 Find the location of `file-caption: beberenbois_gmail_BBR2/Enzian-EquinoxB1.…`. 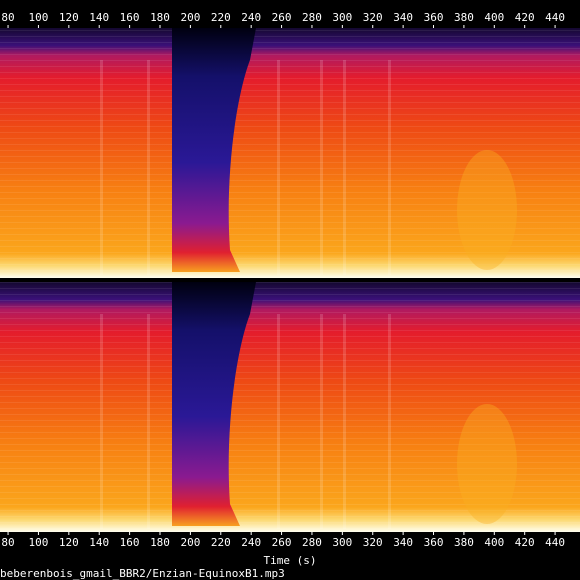

file-caption: beberenbois_gmail_BBR2/Enzian-EquinoxB1.… is located at coordinates (142, 573).